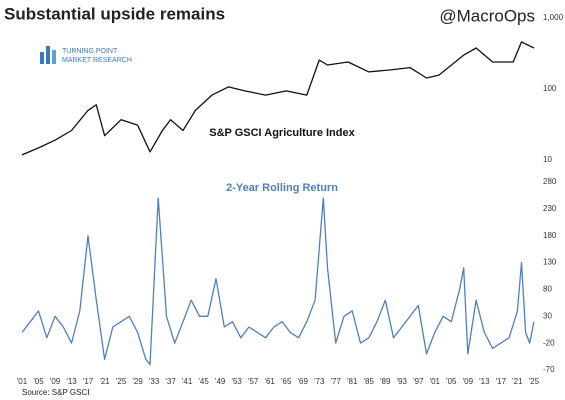  What do you see at coordinates (48, 55) in the screenshot?
I see `logo-icon` at bounding box center [48, 55].